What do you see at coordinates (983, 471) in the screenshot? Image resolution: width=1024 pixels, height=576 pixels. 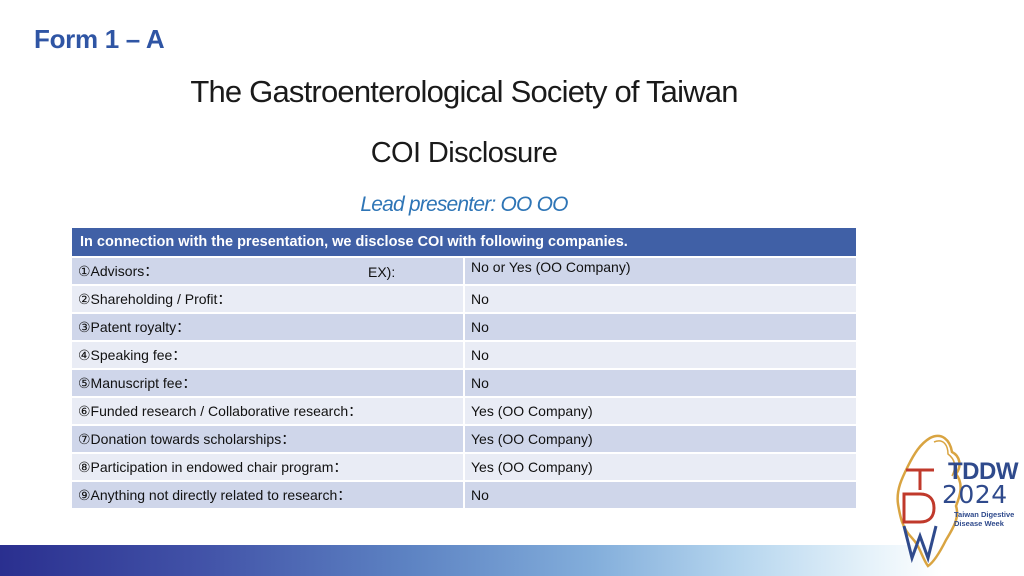 I see `logo-brand: TDDW` at bounding box center [983, 471].